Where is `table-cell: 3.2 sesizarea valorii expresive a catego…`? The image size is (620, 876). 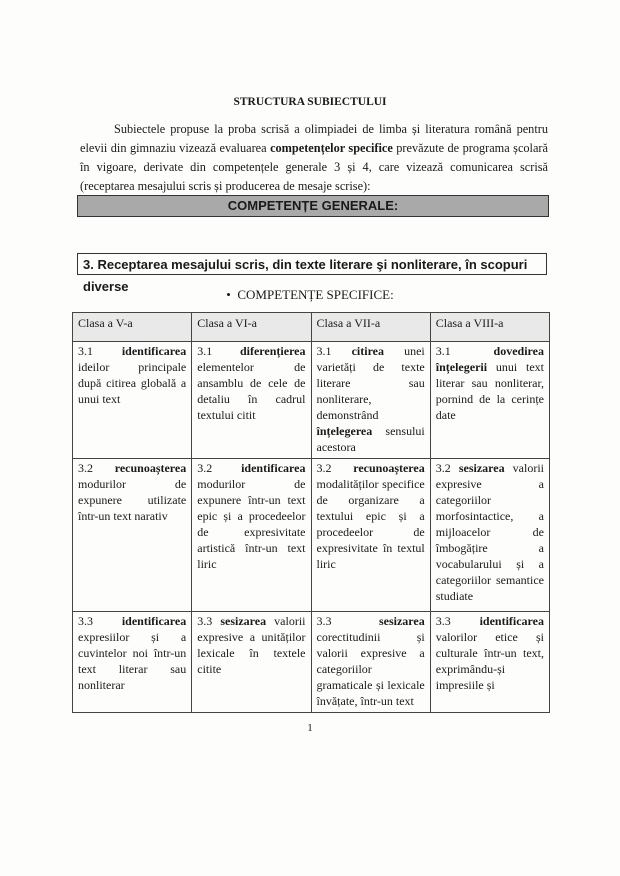
table-cell: 3.2 sesizarea valorii expresive a catego… is located at coordinates (490, 535).